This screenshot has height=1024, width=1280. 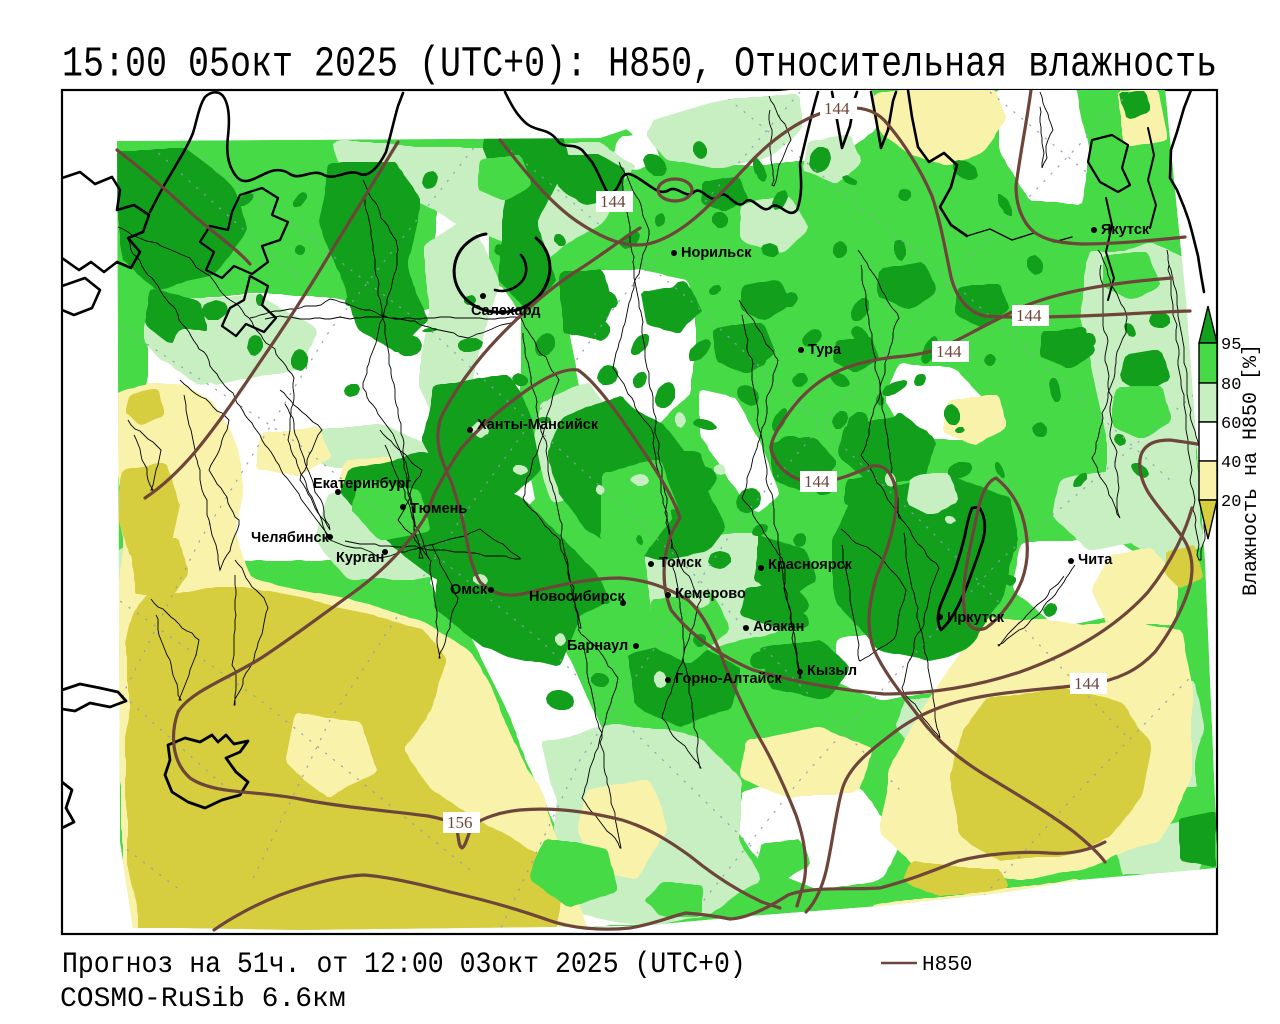 I want to click on svg-text: Томск, so click(x=680, y=563).